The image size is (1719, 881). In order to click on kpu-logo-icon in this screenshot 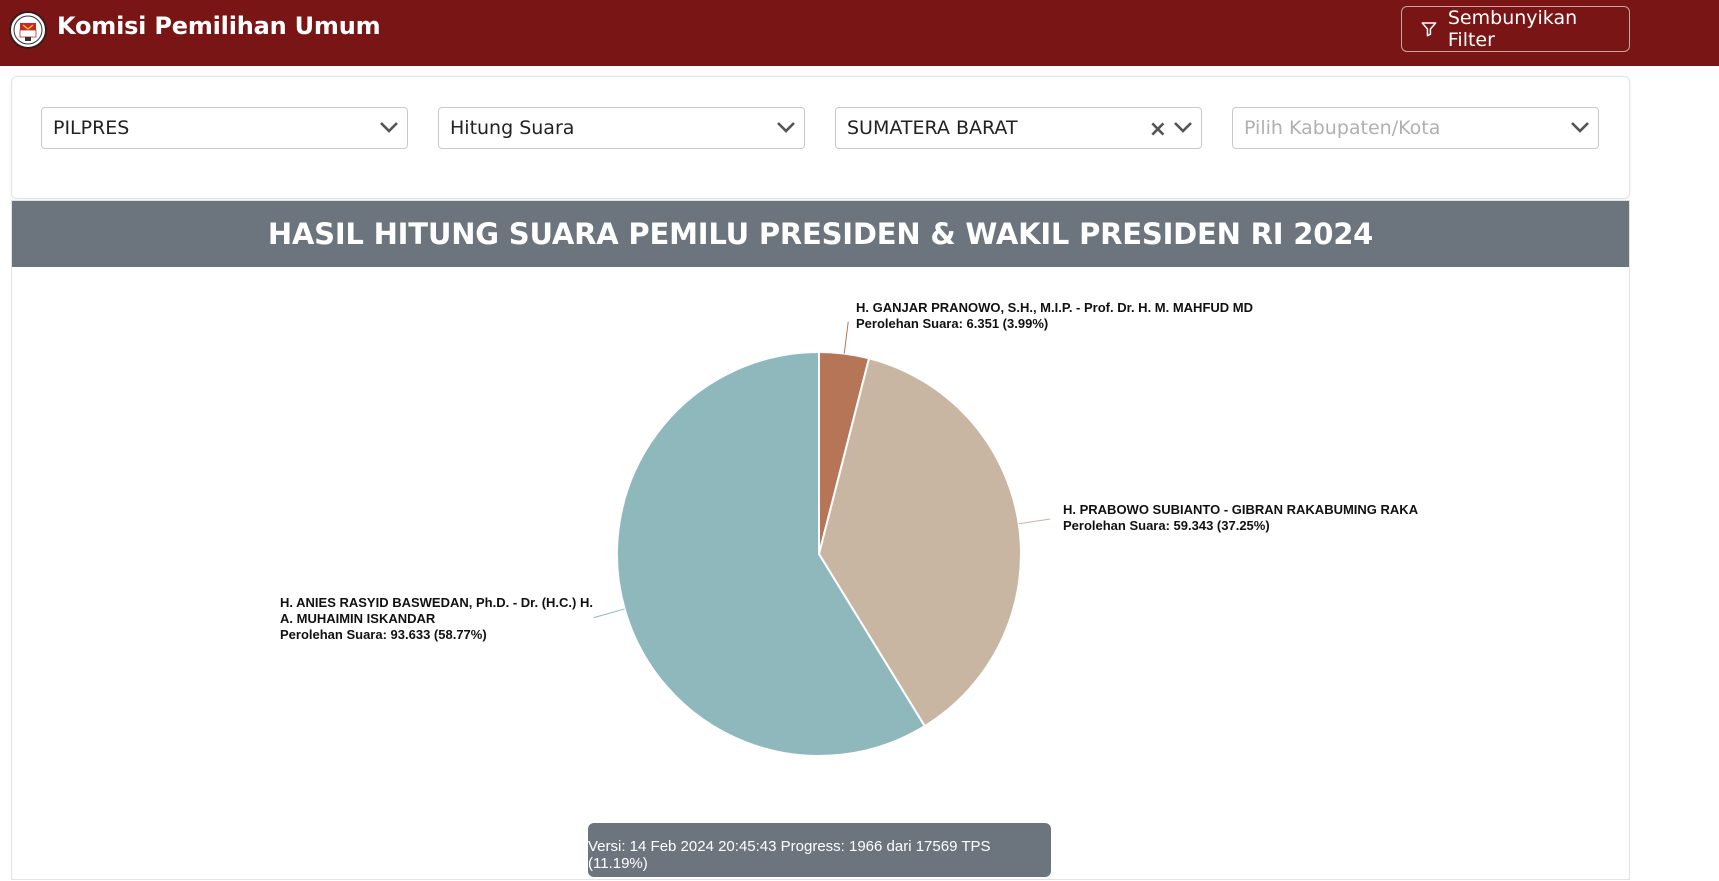, I will do `click(28, 30)`.